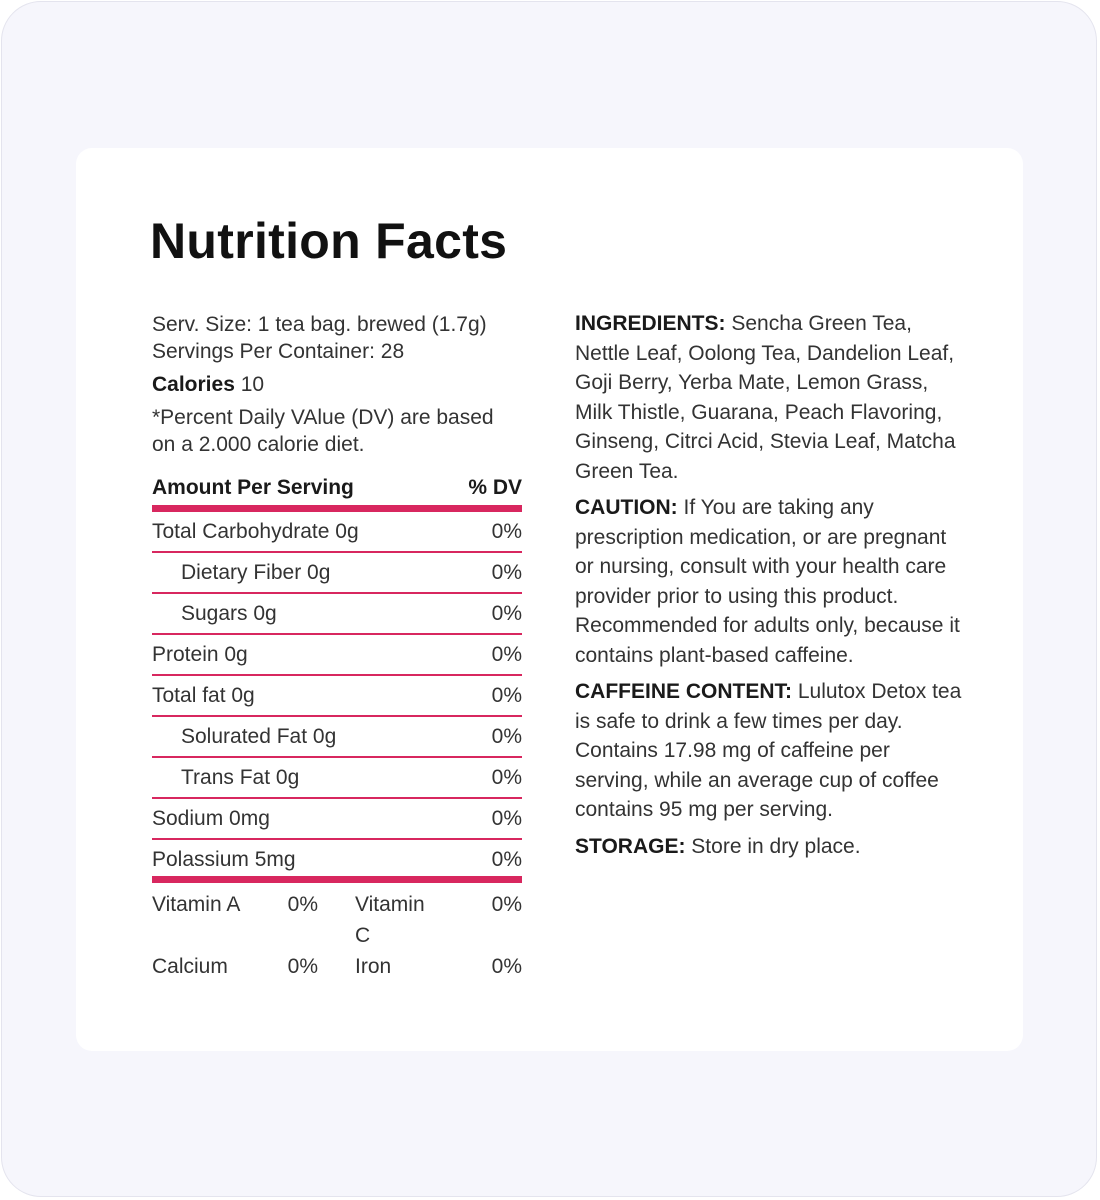 This screenshot has width=1100, height=1200. I want to click on nutrient-label: Sugars 0g, so click(229, 613).